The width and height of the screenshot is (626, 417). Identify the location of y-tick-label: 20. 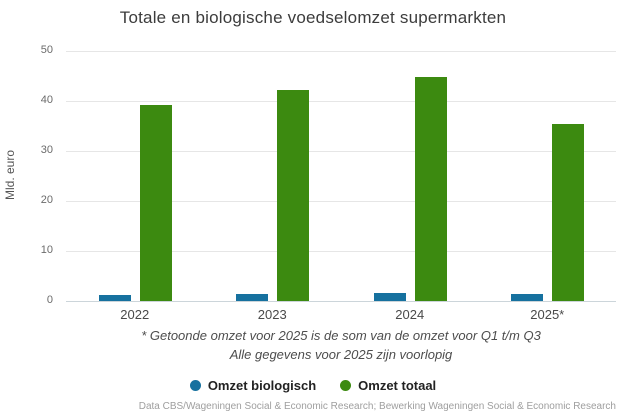
(46, 200).